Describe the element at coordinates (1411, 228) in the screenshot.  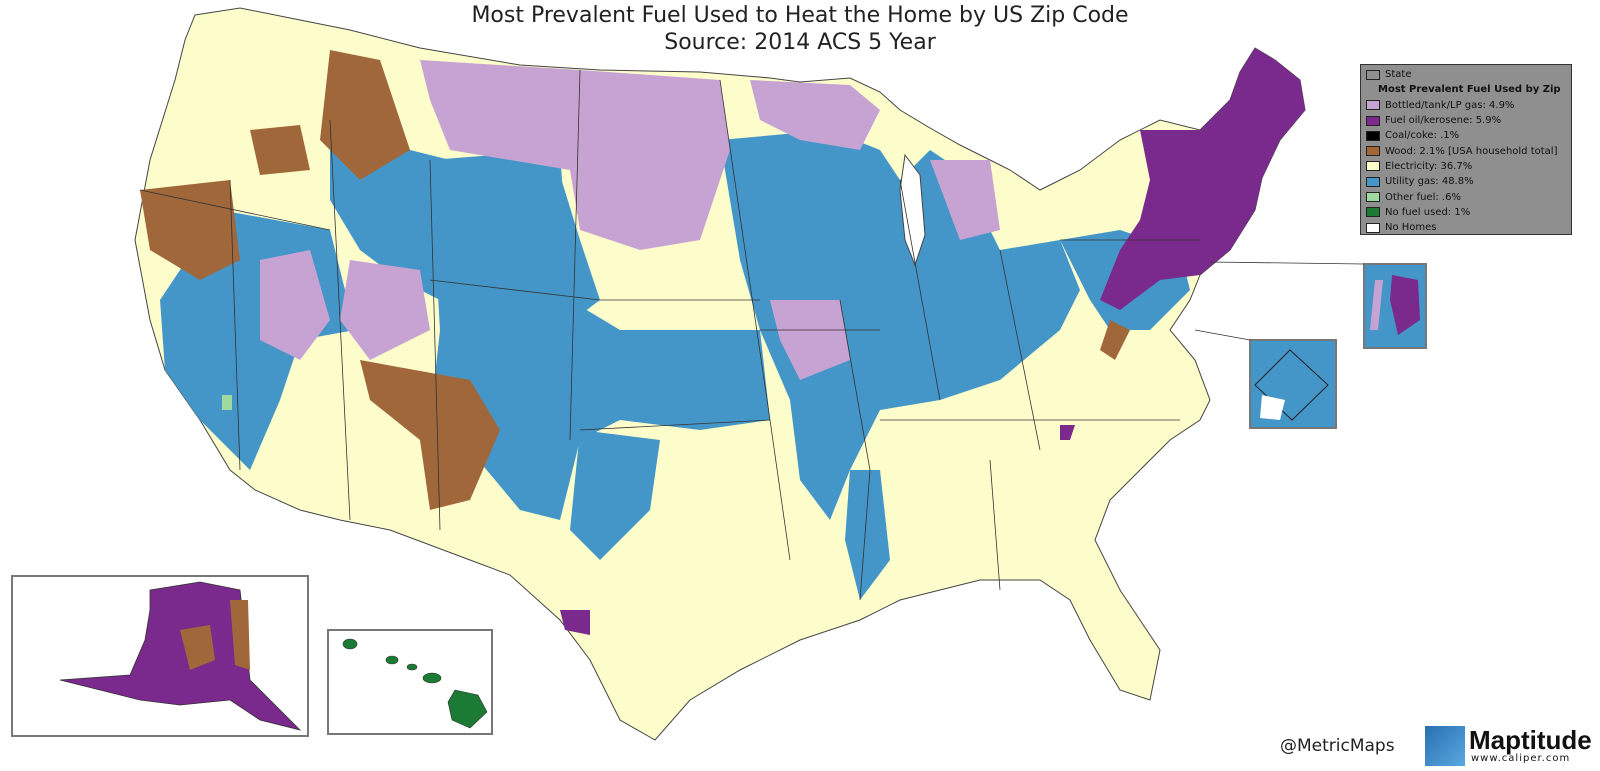
I see `legend-item-label: No Homes` at that location.